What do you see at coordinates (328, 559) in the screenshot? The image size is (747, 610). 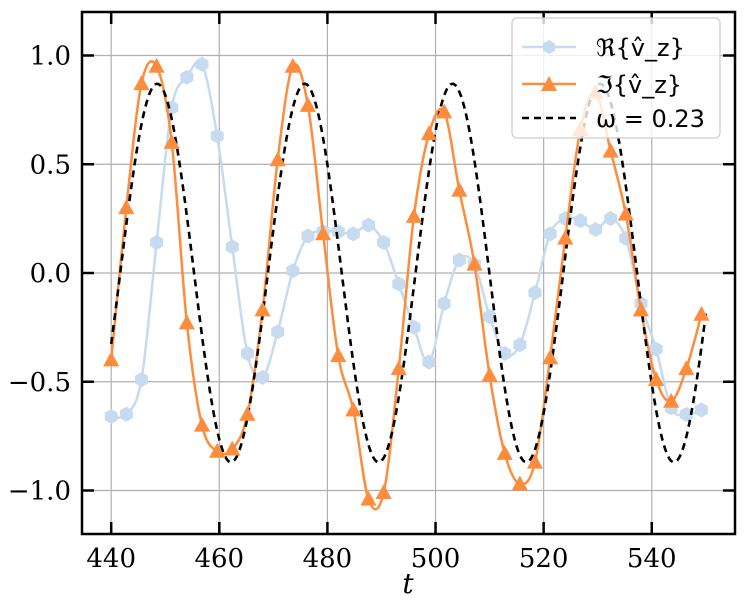 I see `x-tick-label: 480` at bounding box center [328, 559].